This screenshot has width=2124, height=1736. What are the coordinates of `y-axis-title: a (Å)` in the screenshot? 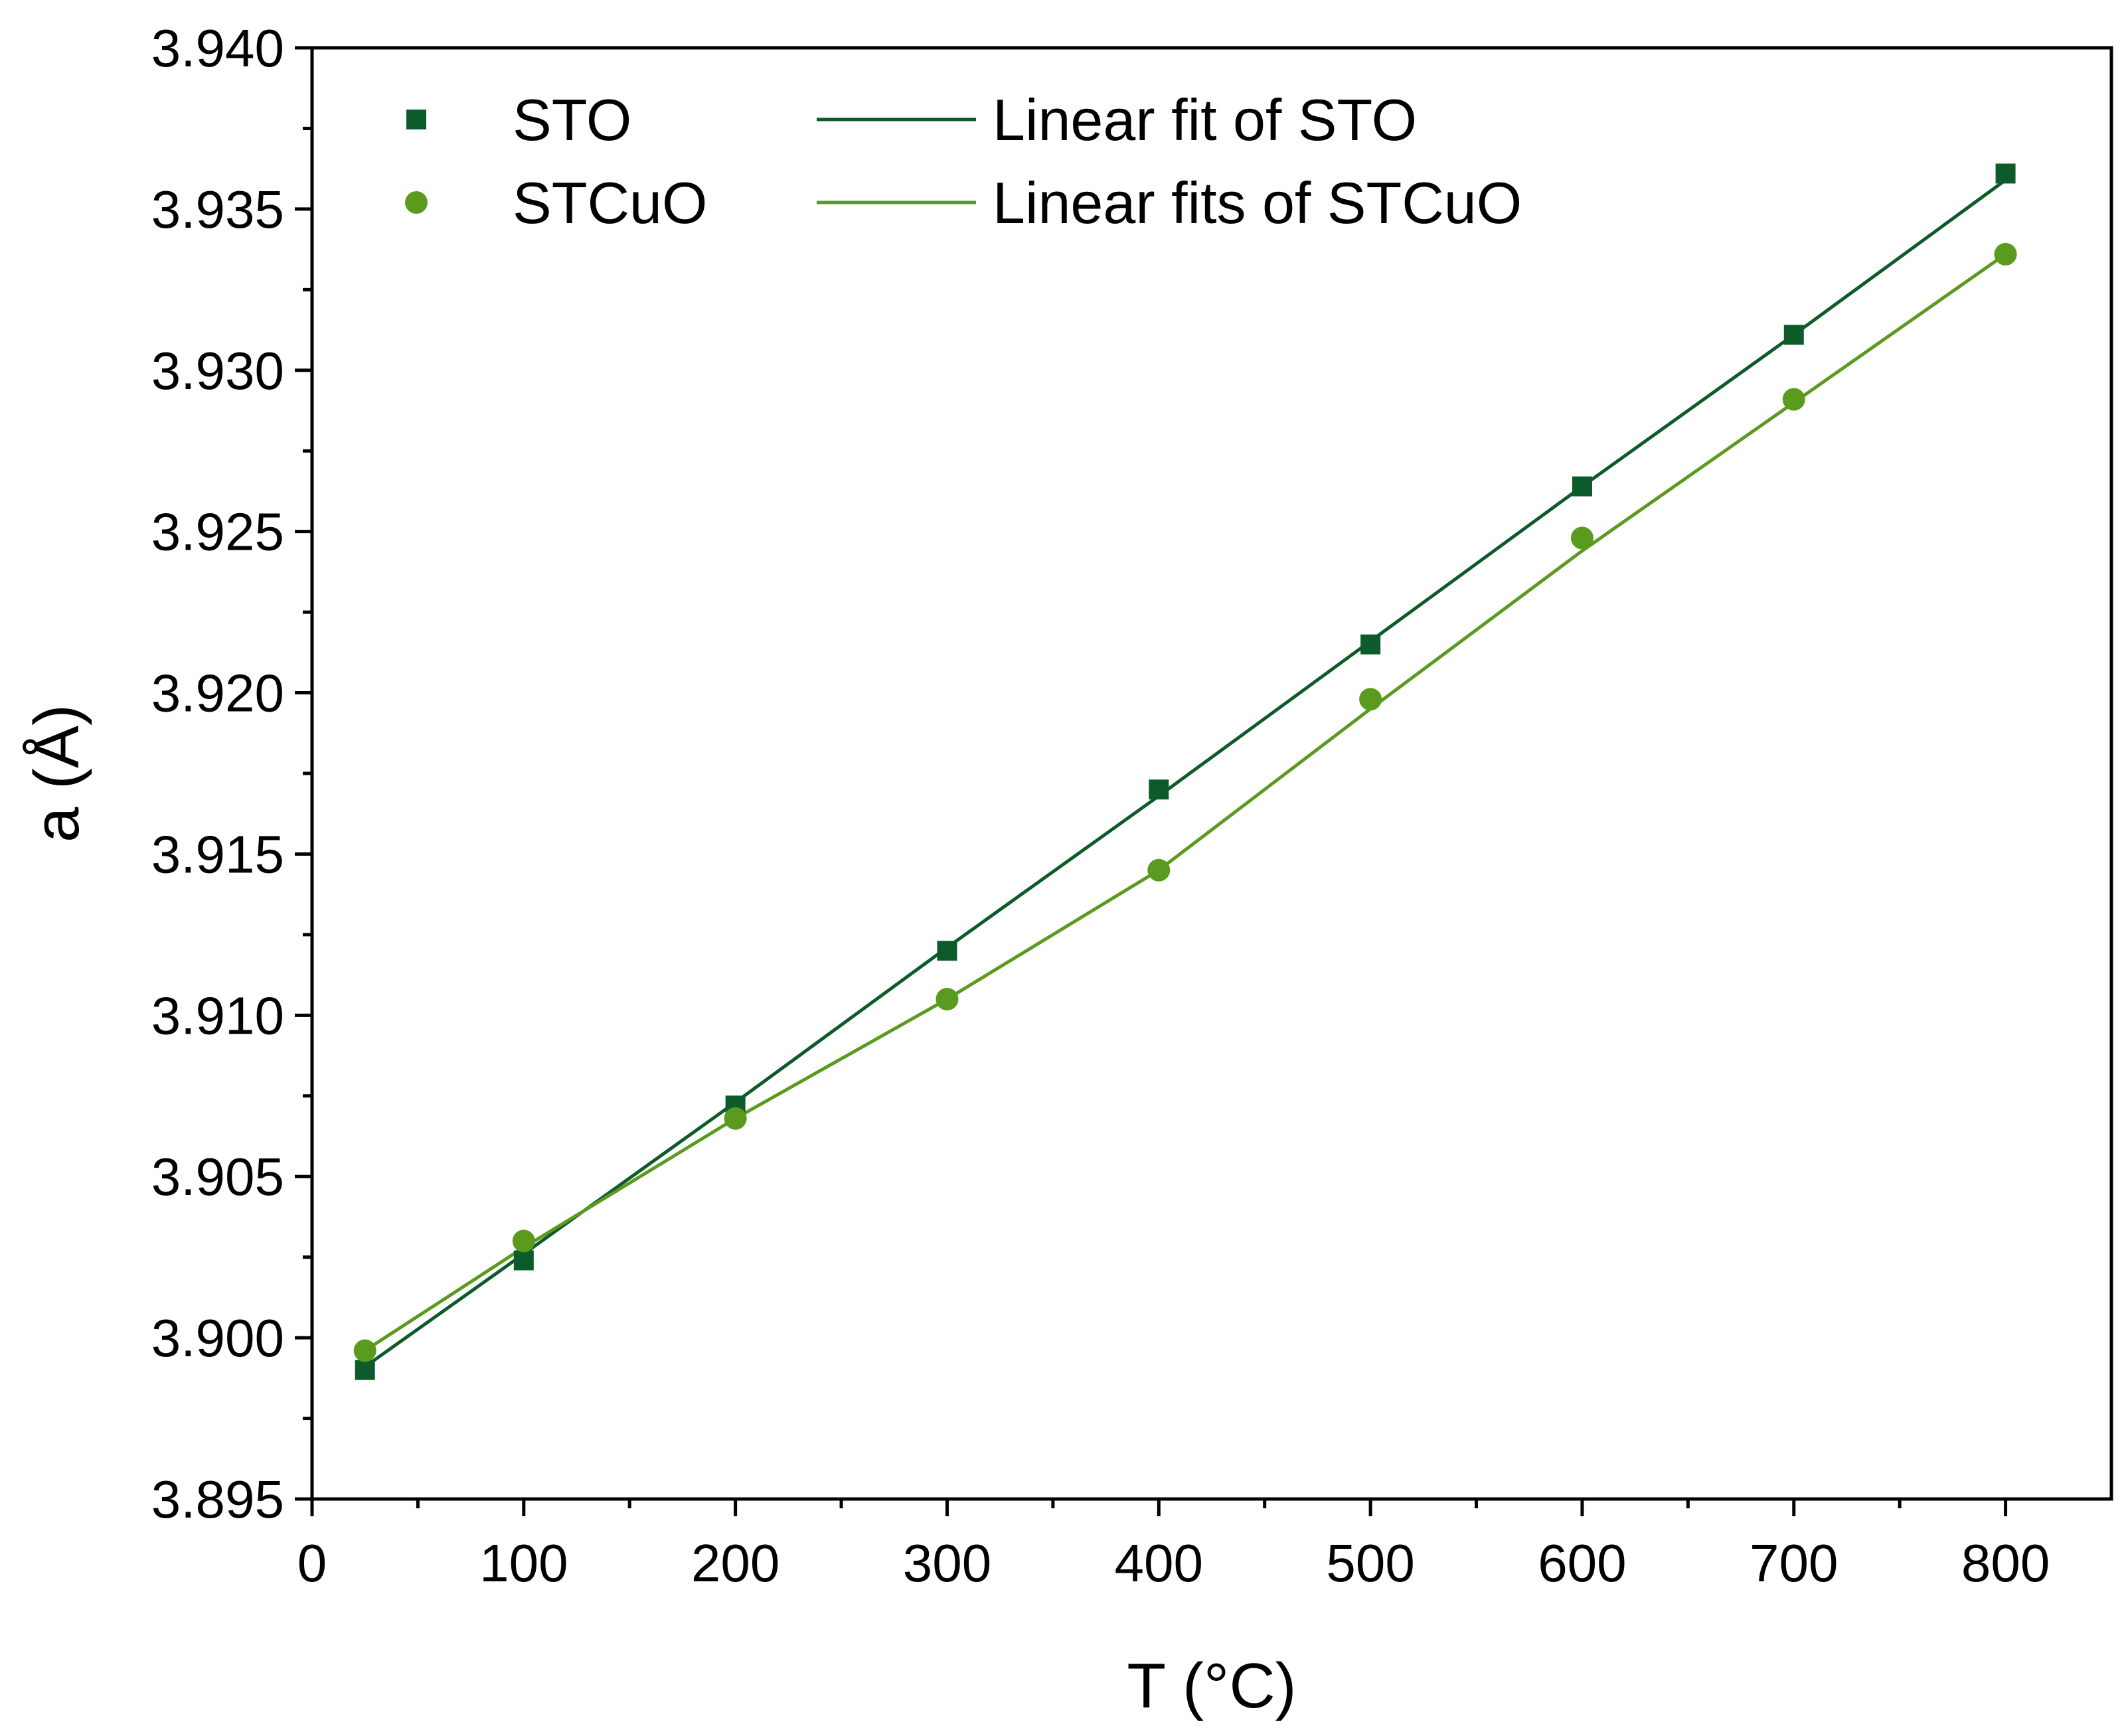 It's located at (56, 773).